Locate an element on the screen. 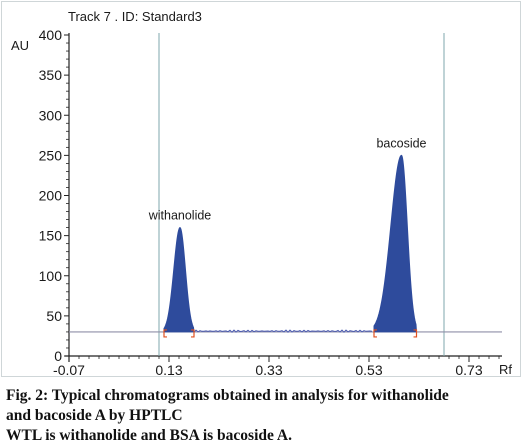 The image size is (524, 448). y-tick-label: 200 is located at coordinates (51, 196).